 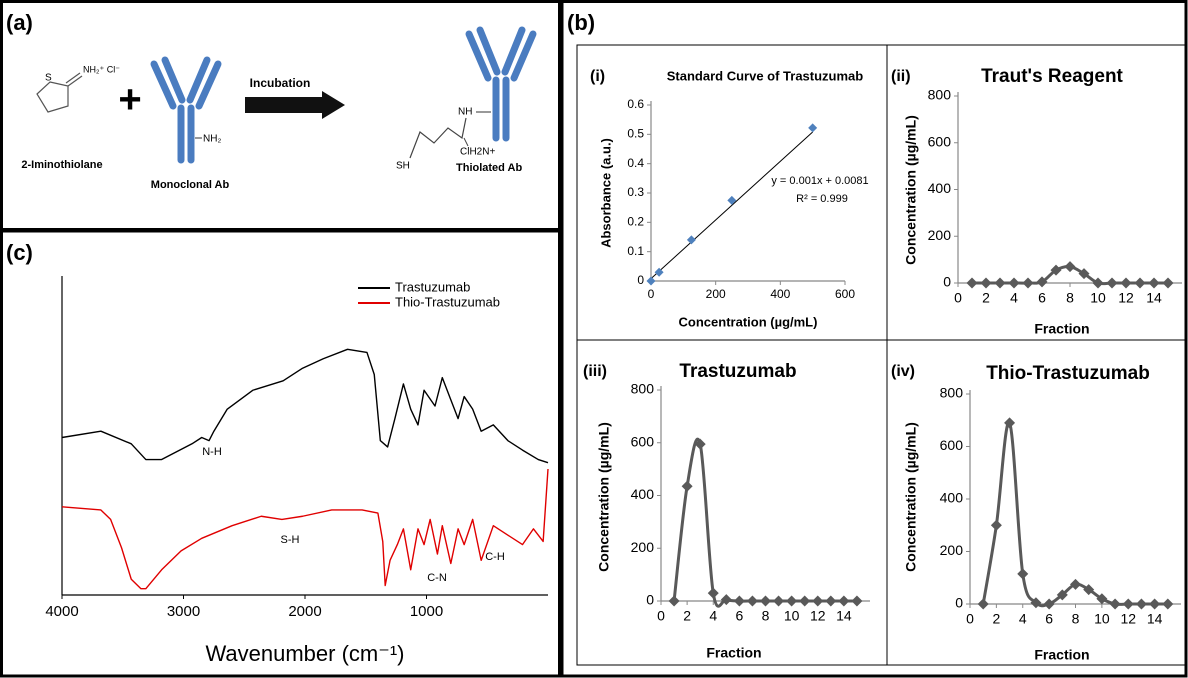 What do you see at coordinates (635, 104) in the screenshot?
I see `y-tick-label: 0.6` at bounding box center [635, 104].